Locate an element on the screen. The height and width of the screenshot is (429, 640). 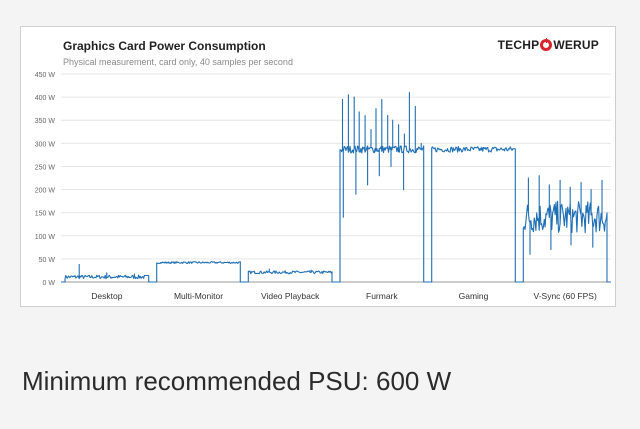
y-tick-label: 300 W is located at coordinates (45, 144).